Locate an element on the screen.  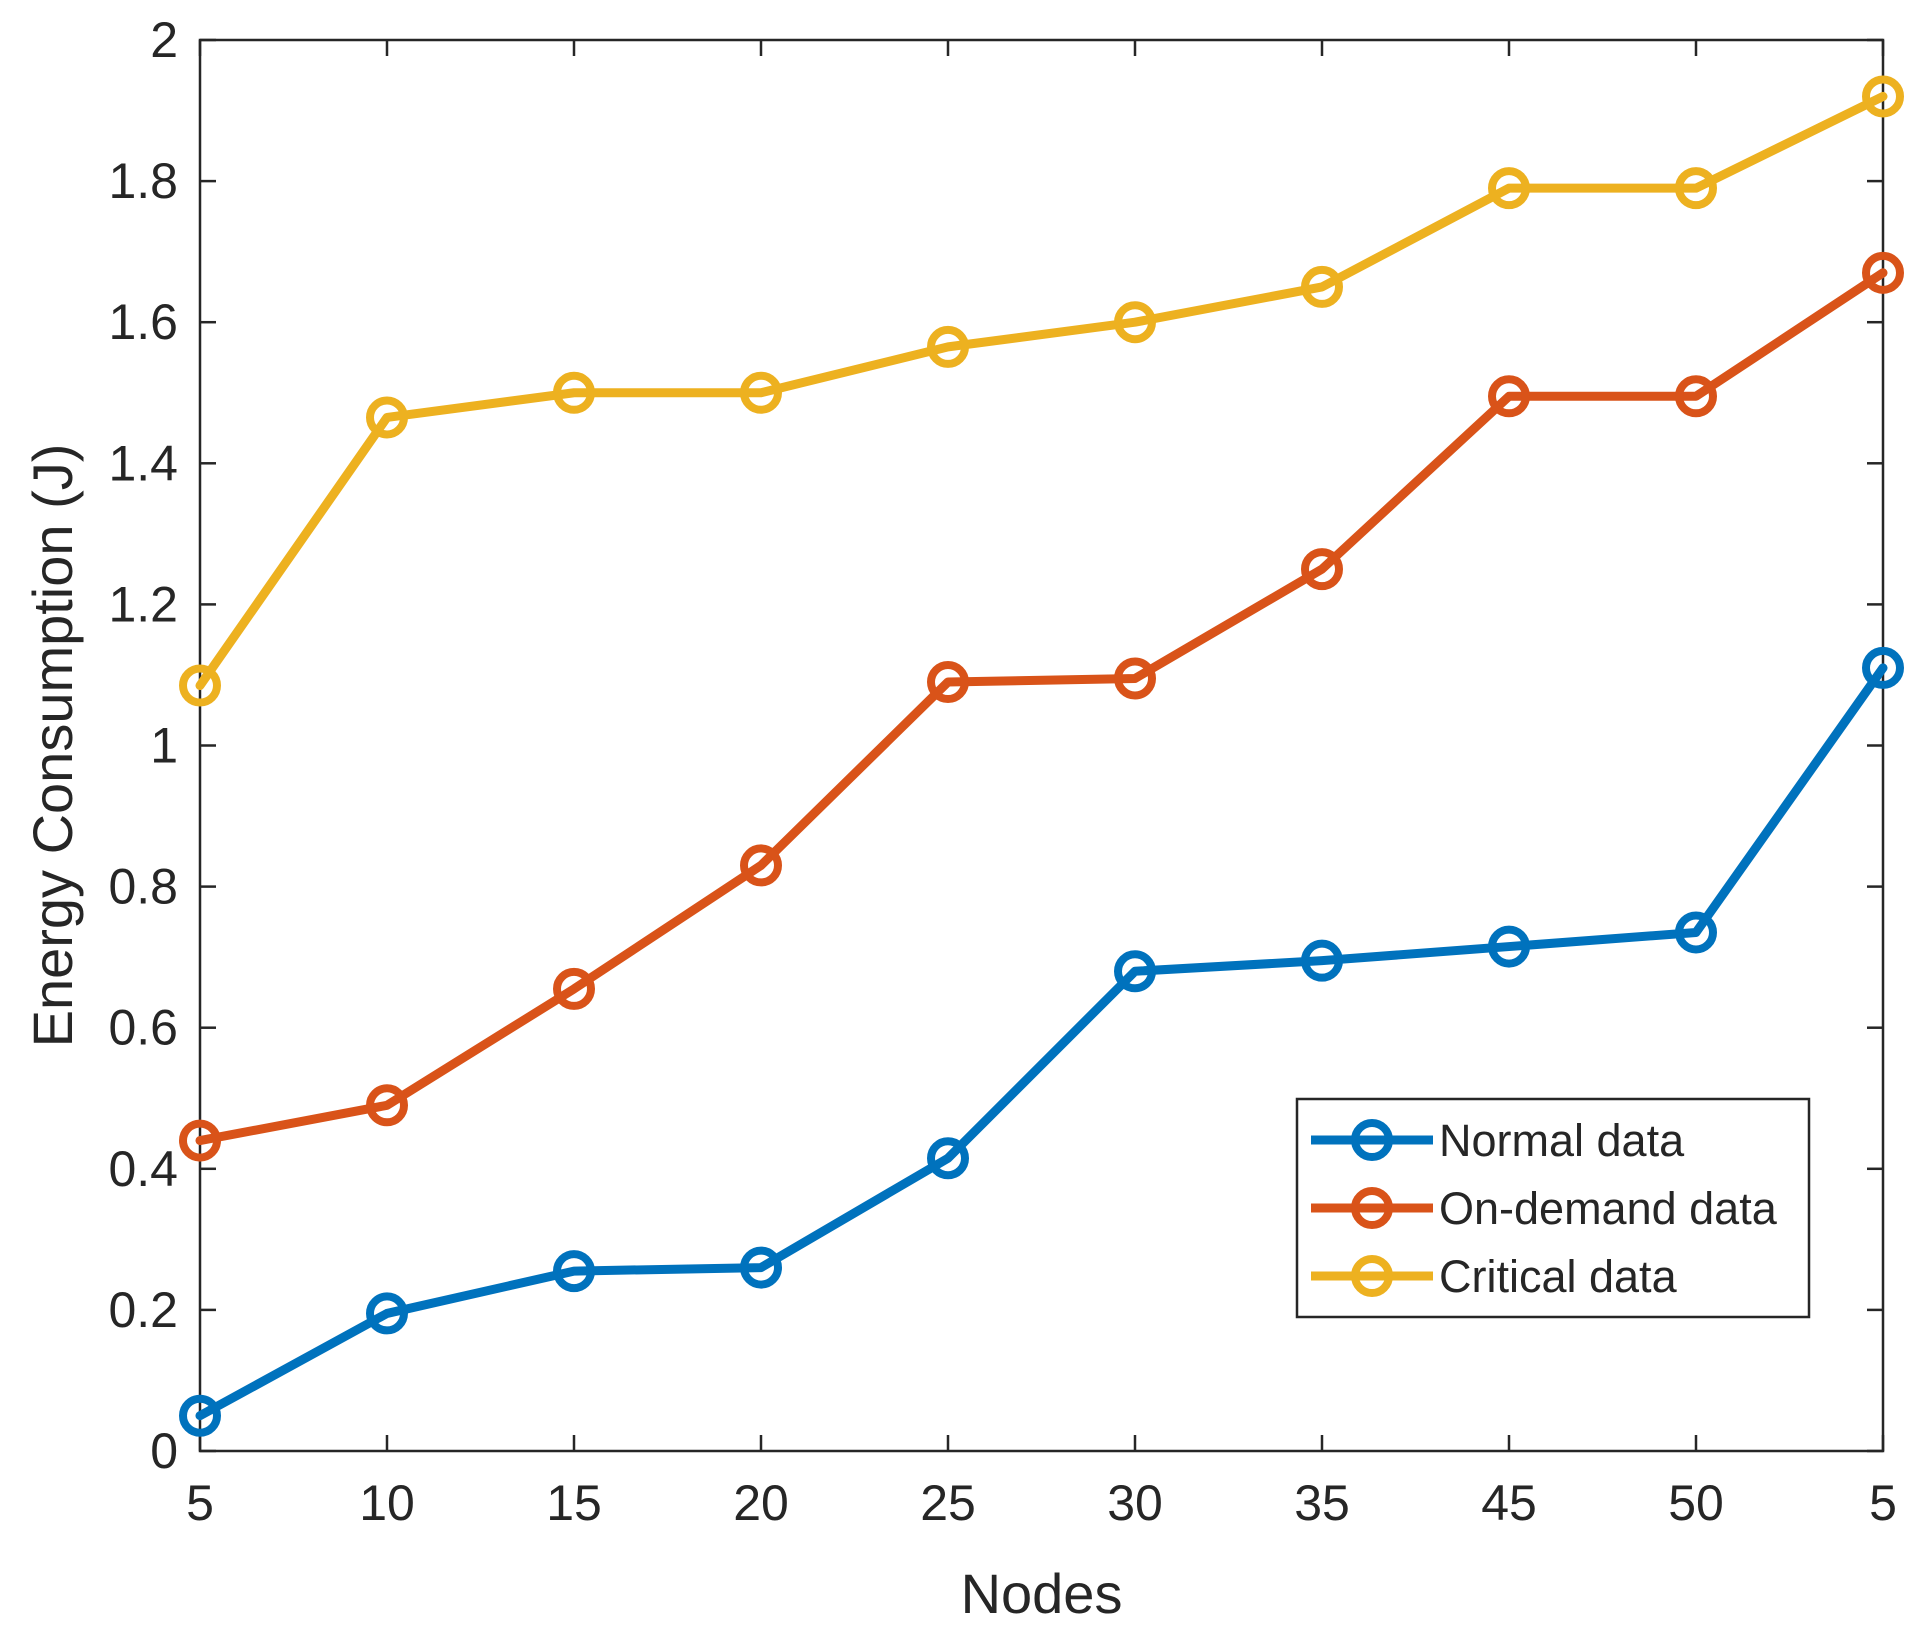
legend-label: Normal data is located at coordinates (1562, 1140).